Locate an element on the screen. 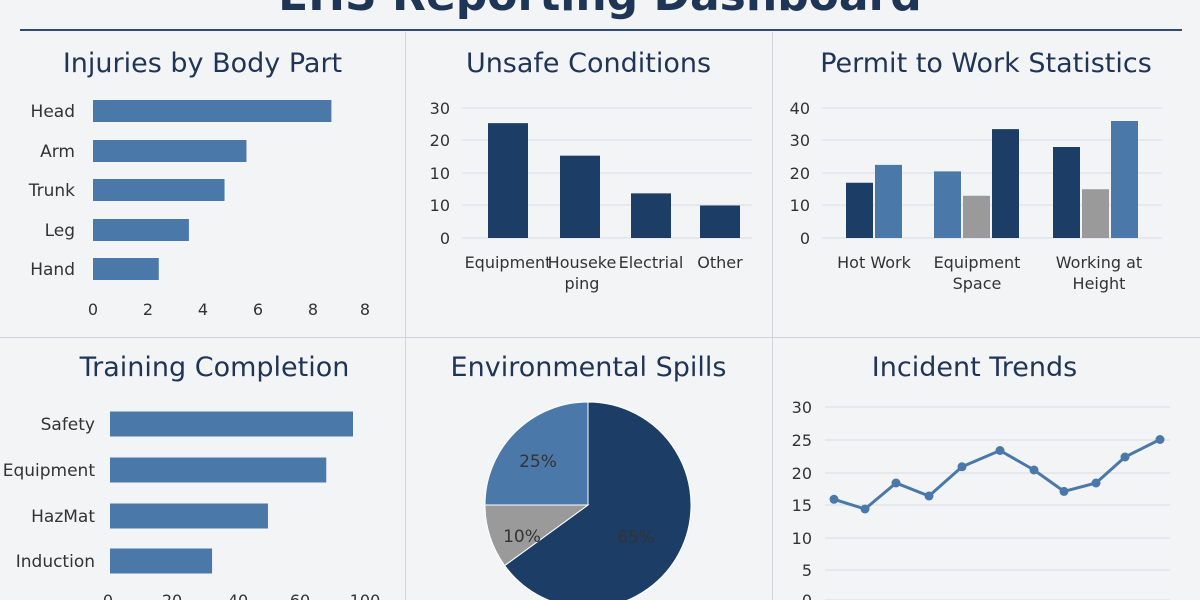 This screenshot has width=1200, height=600. injuries-category-label: Trunk is located at coordinates (51, 191).